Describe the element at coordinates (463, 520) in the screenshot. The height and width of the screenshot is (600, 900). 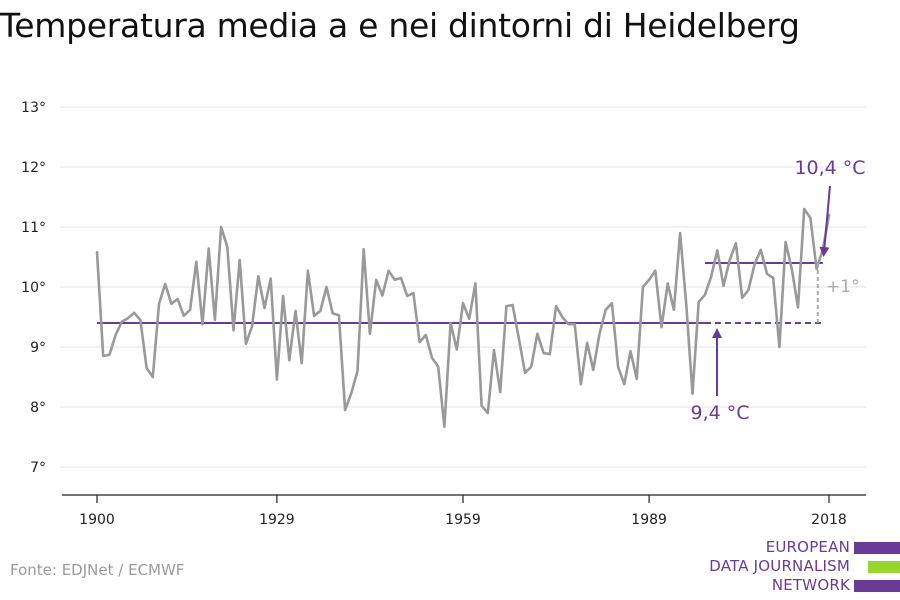
I see `x-tick-label: 1959` at that location.